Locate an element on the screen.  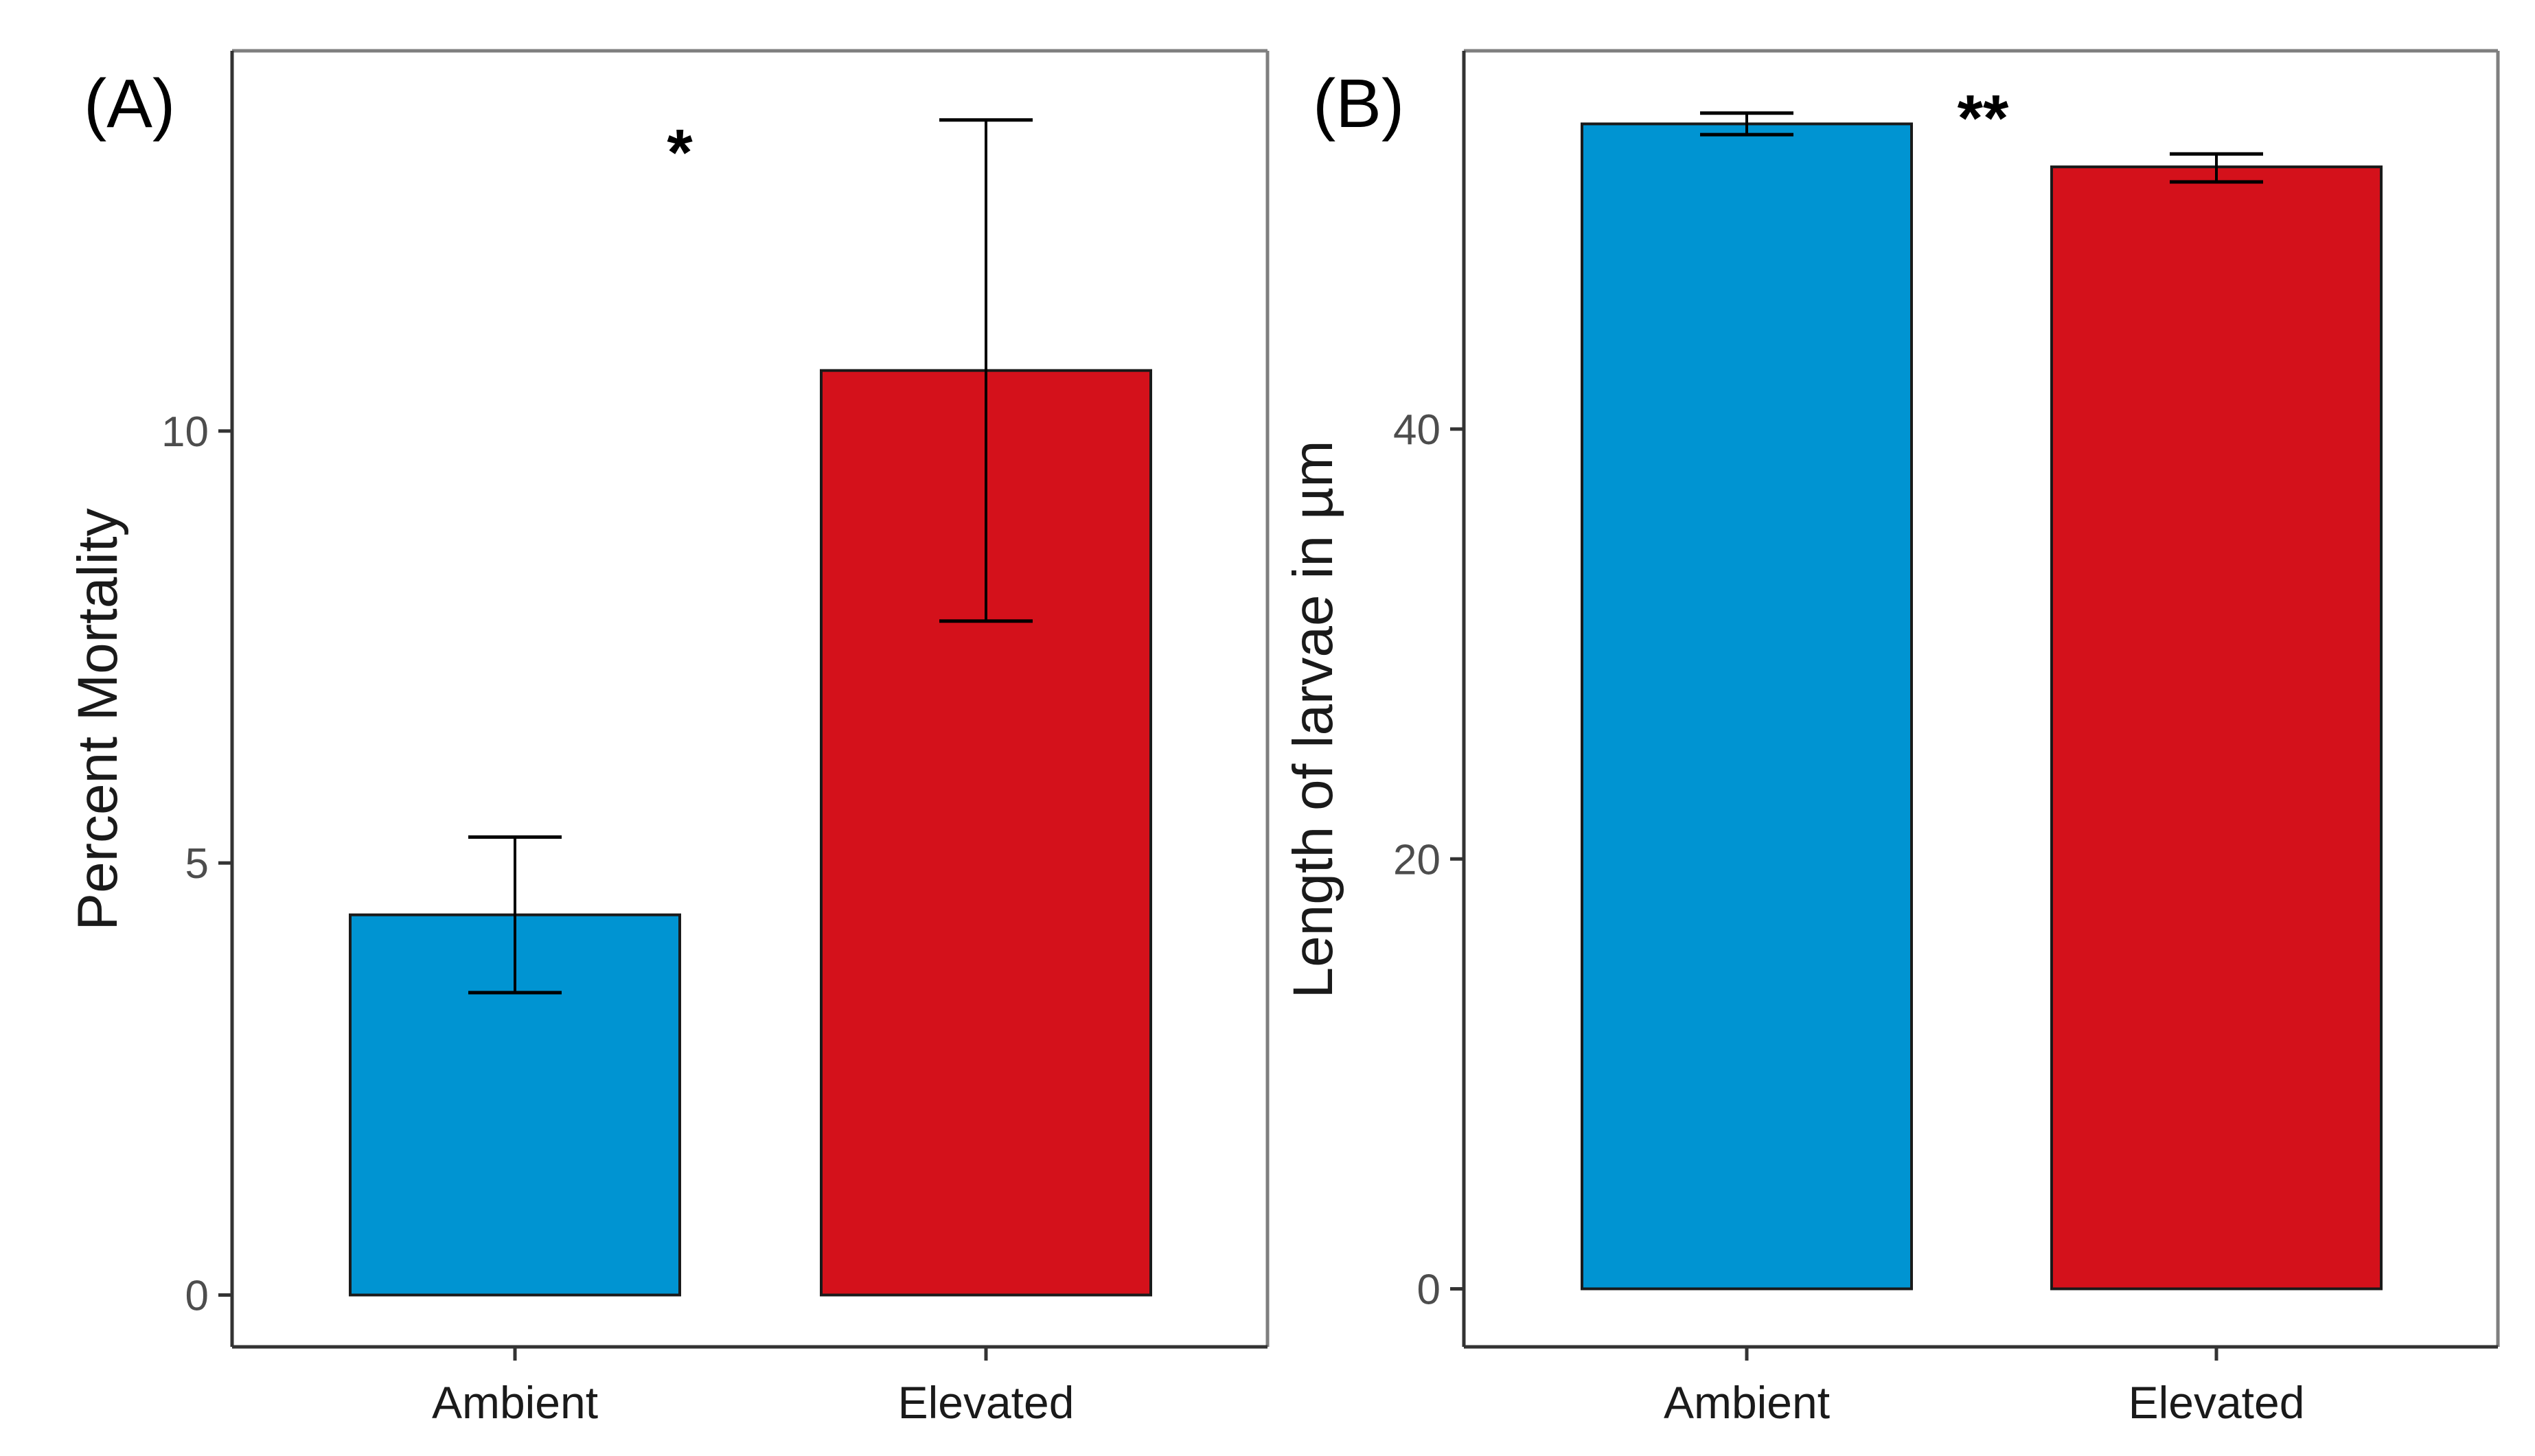
panel-a-y-axis: 0 5 10 is located at coordinates (196, 863).